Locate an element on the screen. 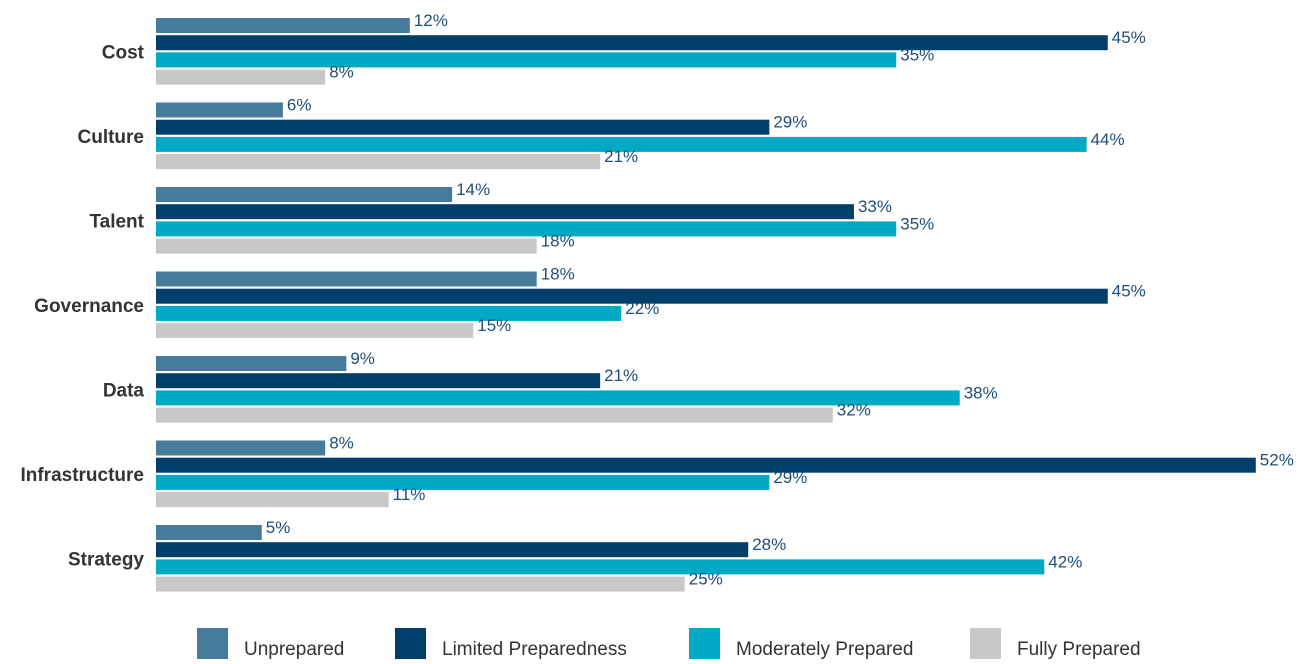  bar-talent-fully-prepared is located at coordinates (346, 246).